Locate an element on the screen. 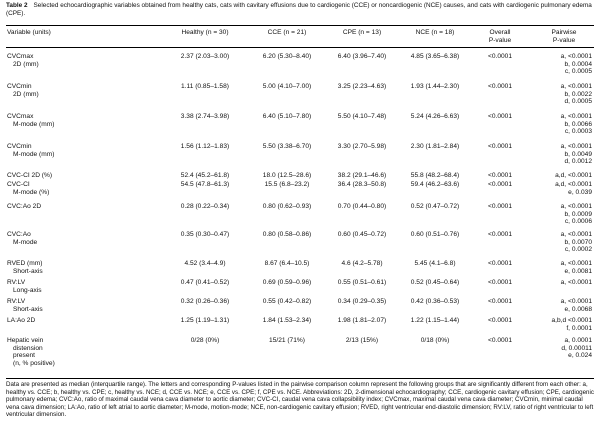  variable-line: CVC:Ao is located at coordinates (19, 234).